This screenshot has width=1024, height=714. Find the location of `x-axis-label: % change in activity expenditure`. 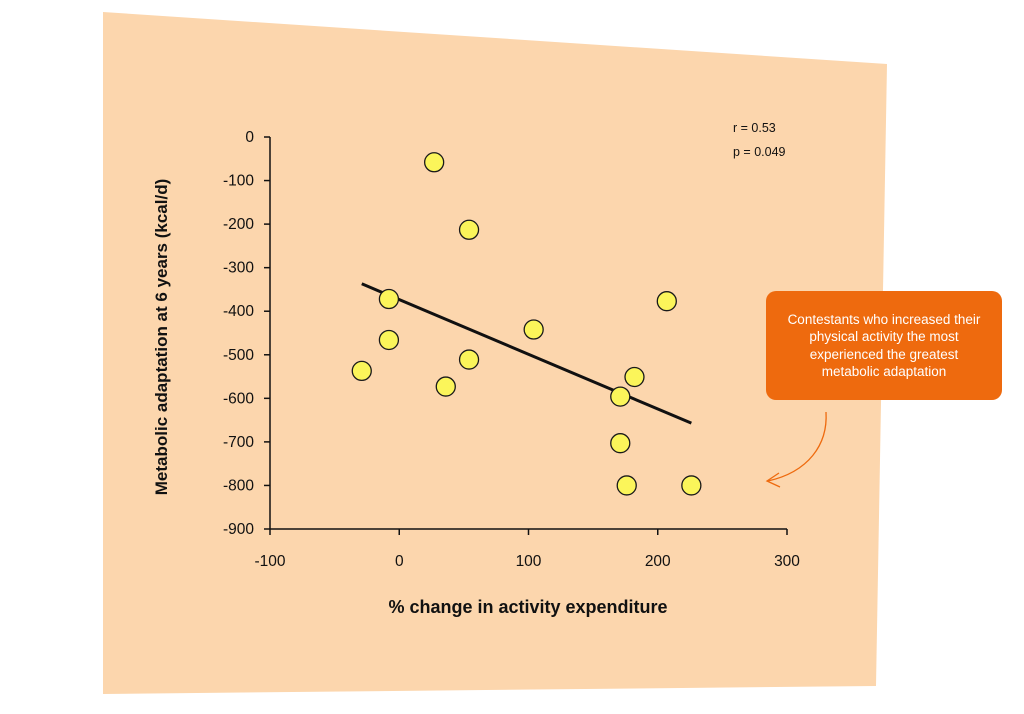

x-axis-label: % change in activity expenditure is located at coordinates (527, 607).